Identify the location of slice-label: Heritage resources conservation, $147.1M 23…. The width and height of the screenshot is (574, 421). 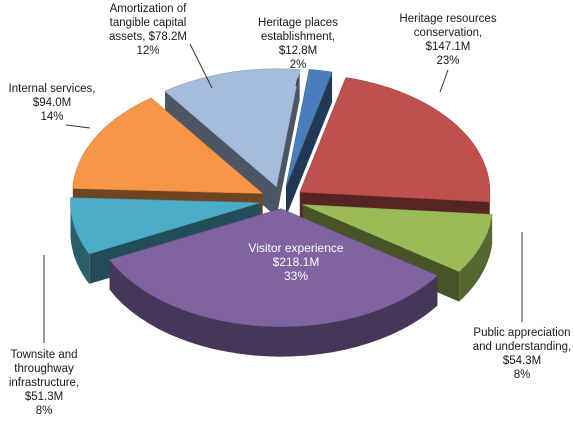
(447, 40).